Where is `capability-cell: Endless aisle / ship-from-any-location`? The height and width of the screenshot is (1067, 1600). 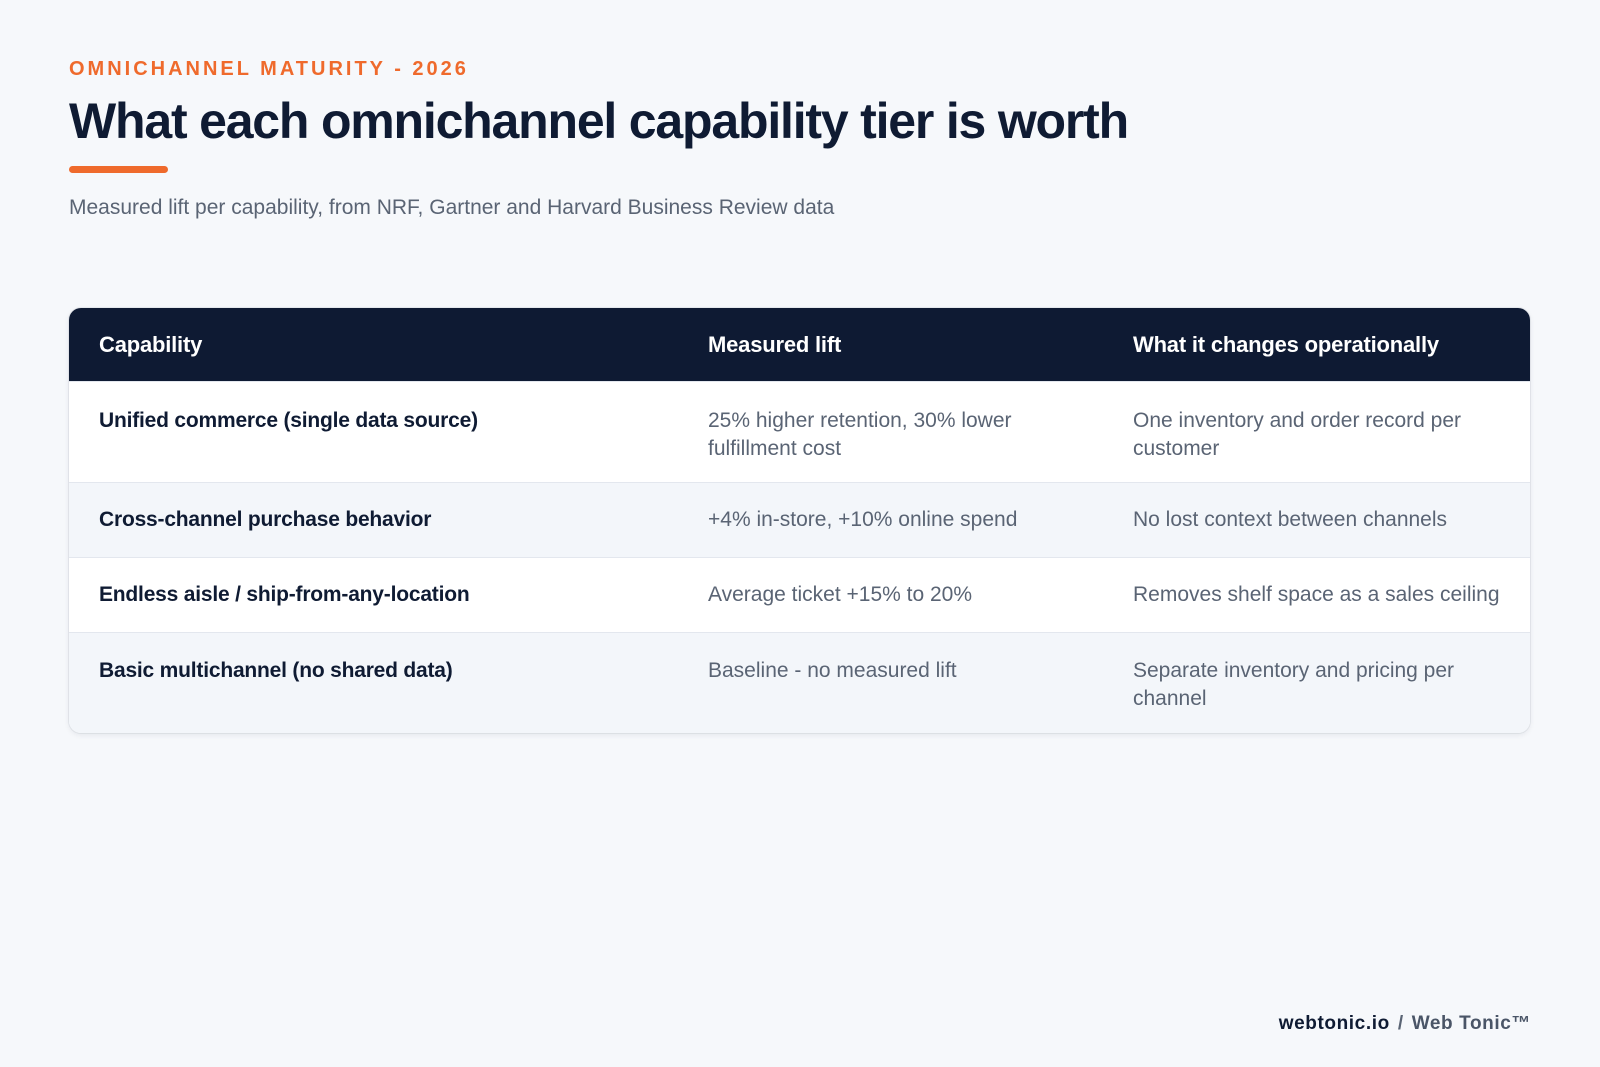
capability-cell: Endless aisle / ship-from-any-location is located at coordinates (284, 594).